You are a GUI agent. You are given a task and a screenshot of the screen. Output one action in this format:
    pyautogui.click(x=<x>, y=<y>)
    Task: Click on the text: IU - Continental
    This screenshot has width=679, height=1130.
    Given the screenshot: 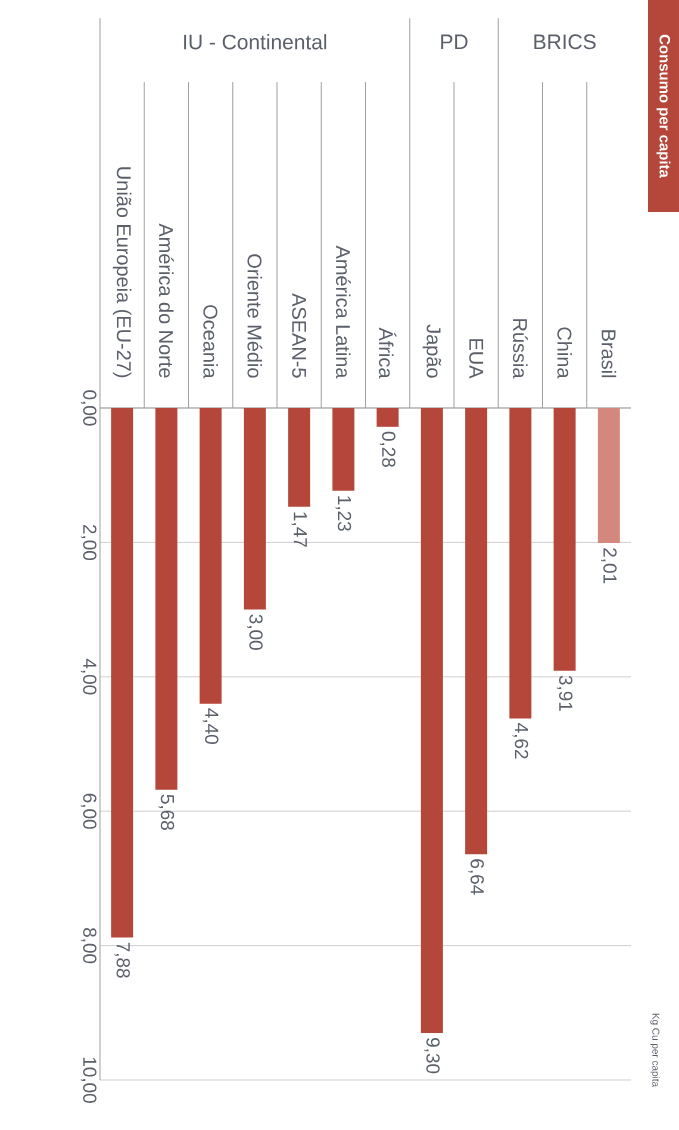 What is the action you would take?
    pyautogui.click(x=255, y=42)
    